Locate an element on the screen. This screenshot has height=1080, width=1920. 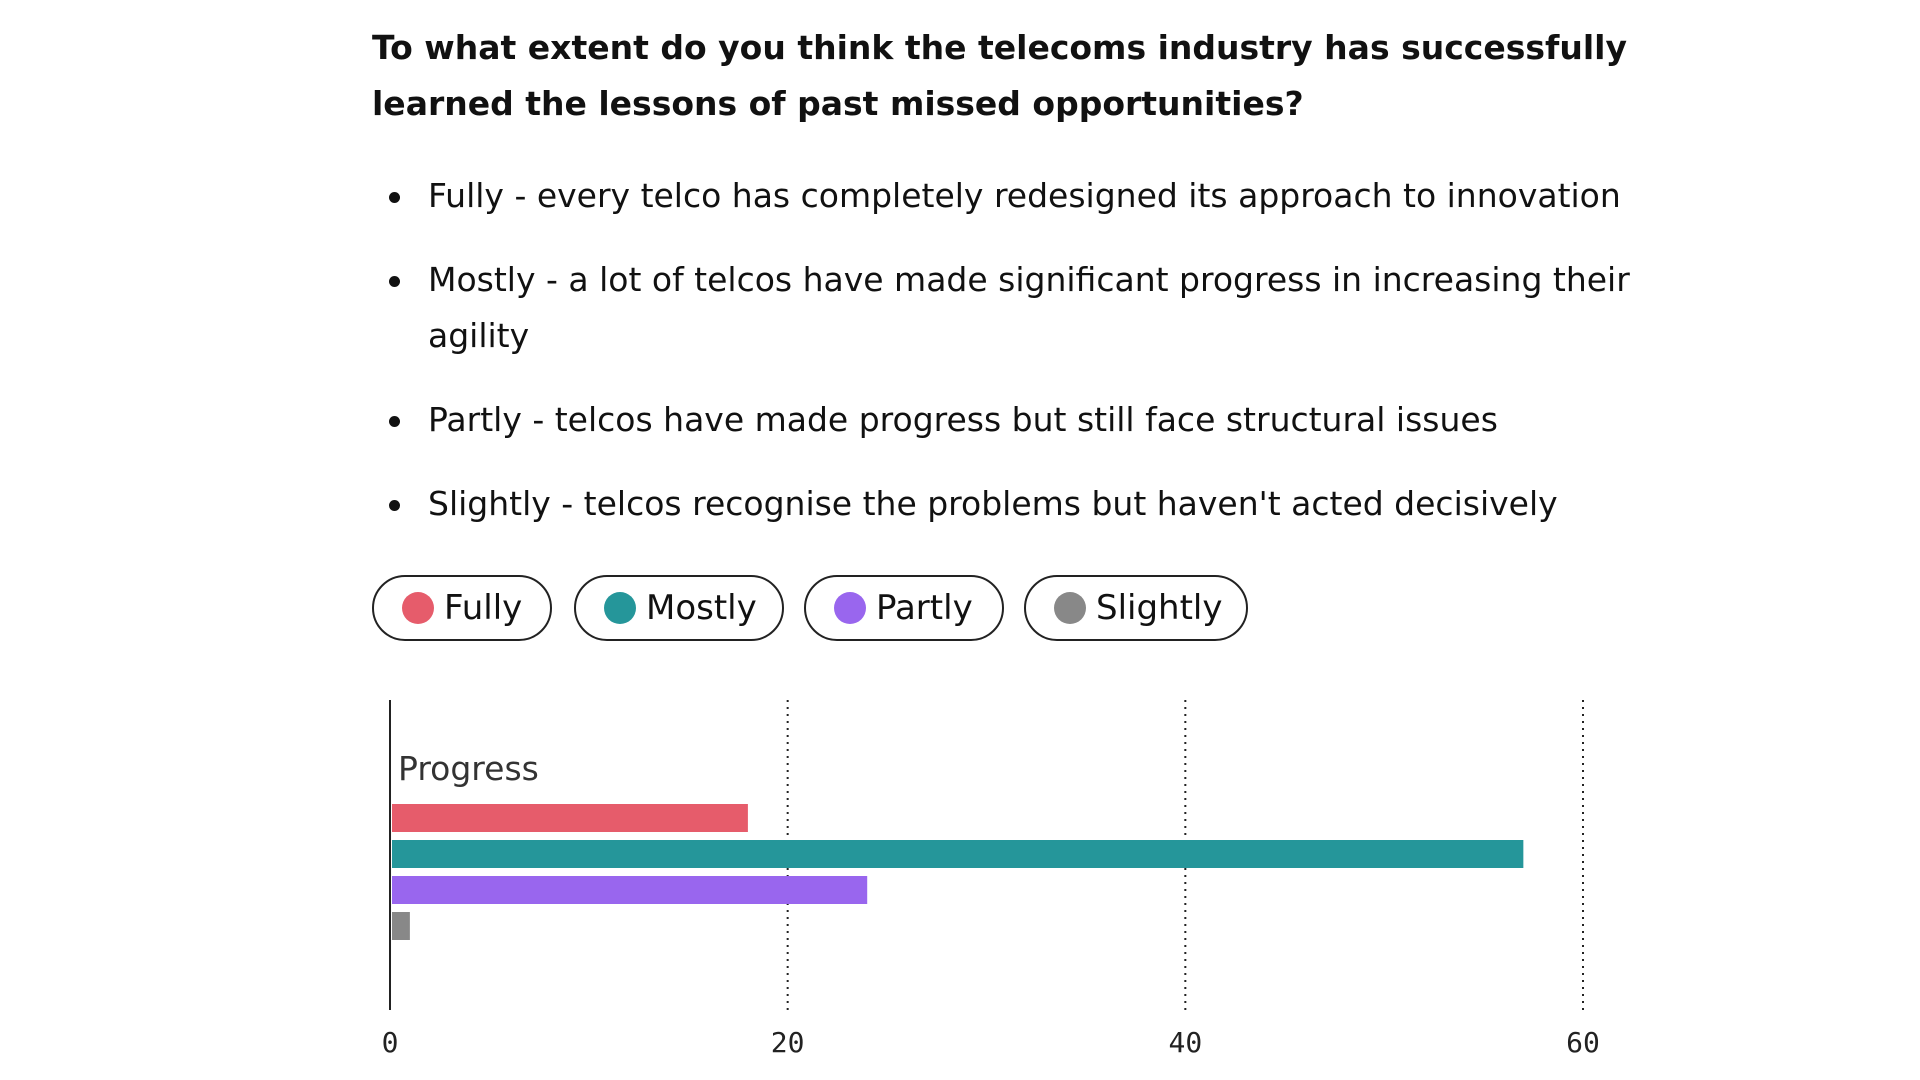
legend-dot-mostly is located at coordinates (620, 608).